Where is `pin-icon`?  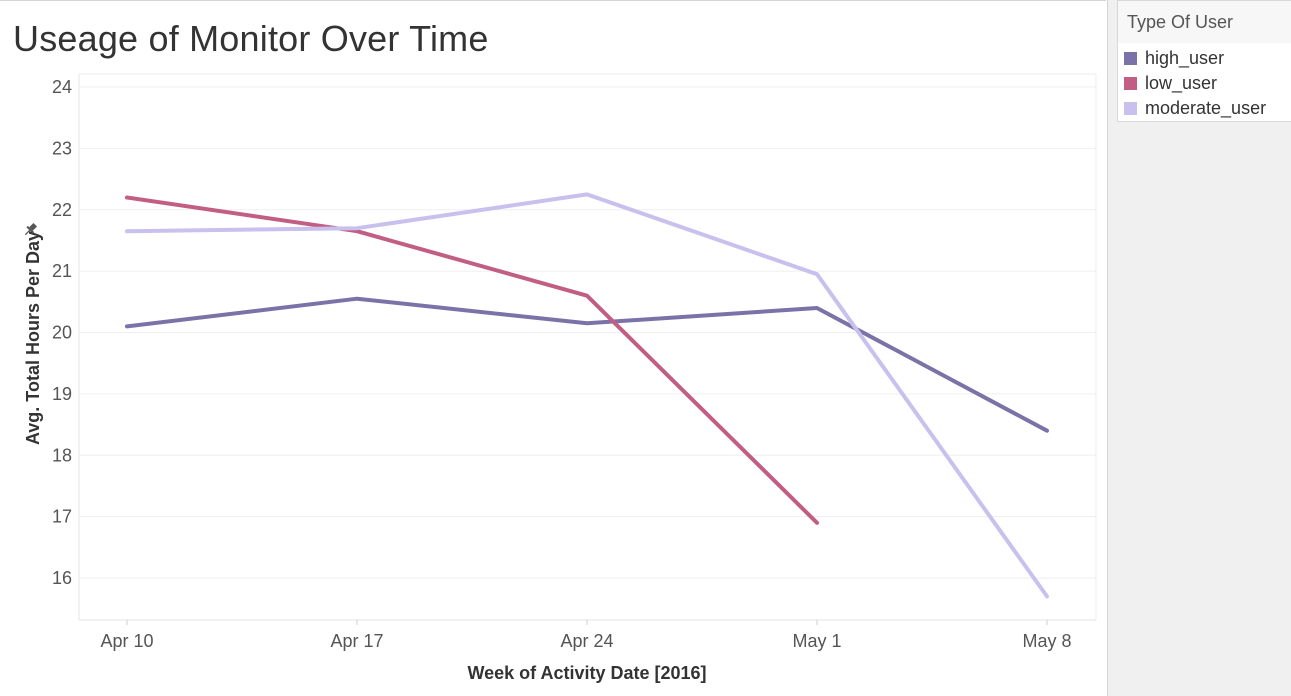
pin-icon is located at coordinates (31, 229).